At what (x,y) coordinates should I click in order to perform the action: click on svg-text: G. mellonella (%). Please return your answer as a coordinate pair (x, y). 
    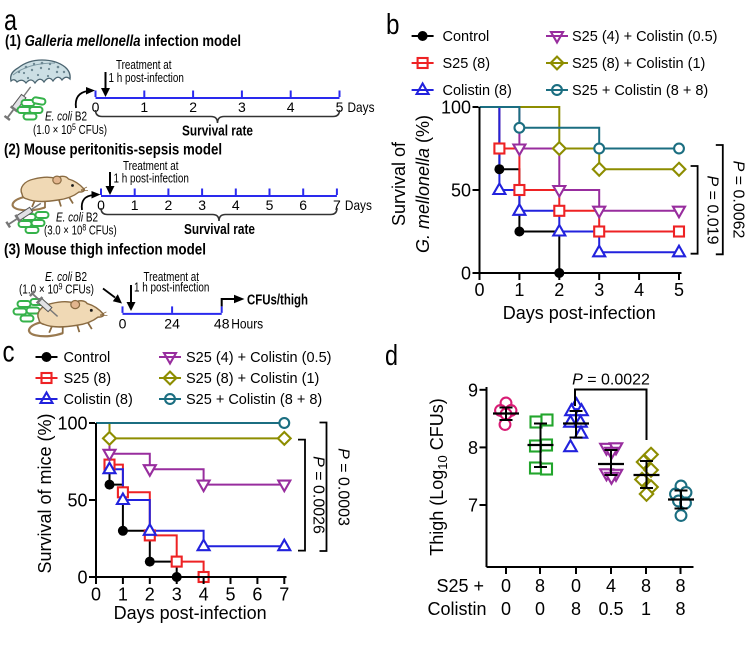
    Looking at the image, I should click on (423, 184).